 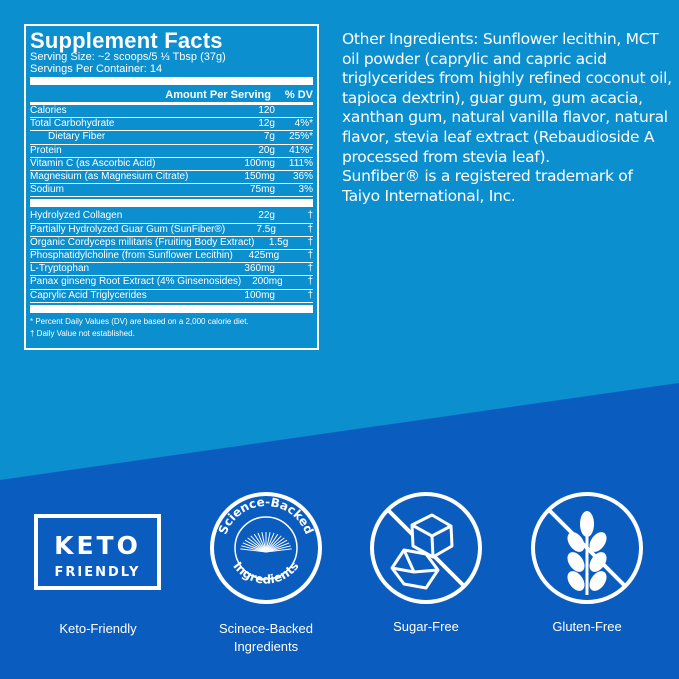 What do you see at coordinates (266, 229) in the screenshot?
I see `row-amount: 7.5g` at bounding box center [266, 229].